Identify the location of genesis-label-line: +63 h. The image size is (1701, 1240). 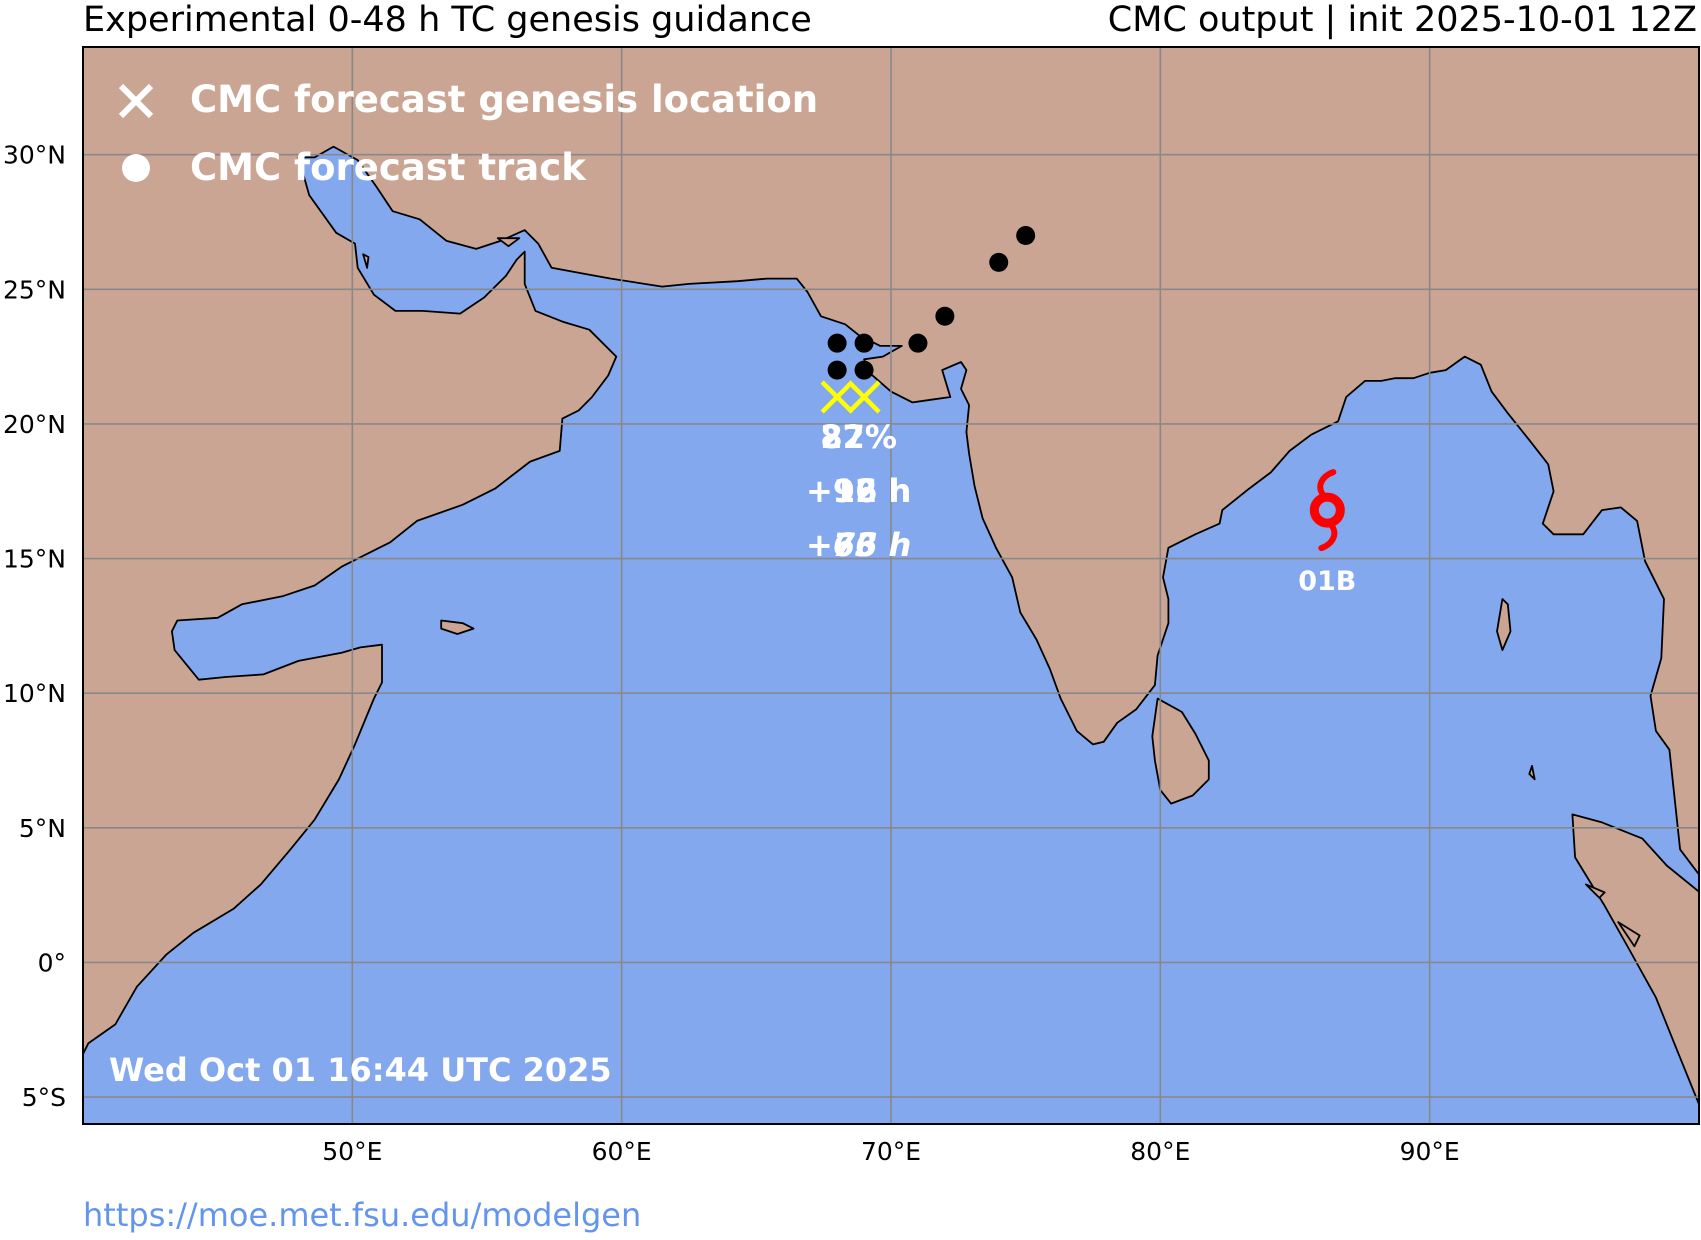
(858, 545).